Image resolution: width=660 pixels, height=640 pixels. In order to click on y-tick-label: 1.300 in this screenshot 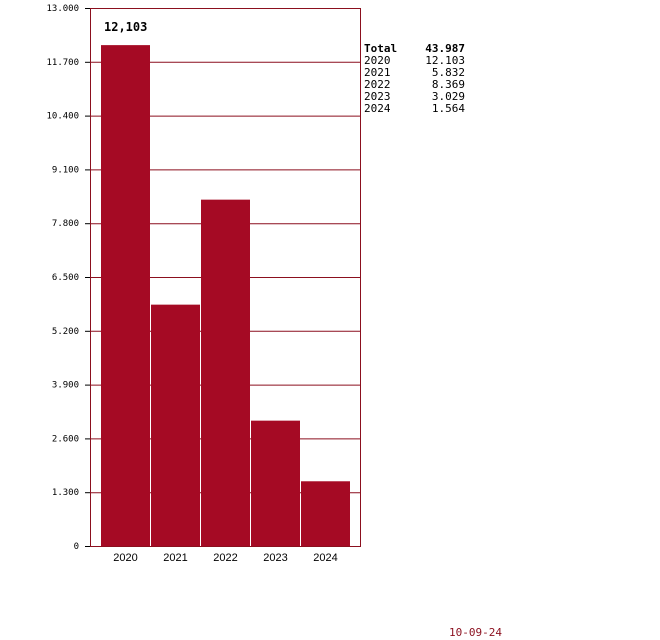, I will do `click(65, 493)`.